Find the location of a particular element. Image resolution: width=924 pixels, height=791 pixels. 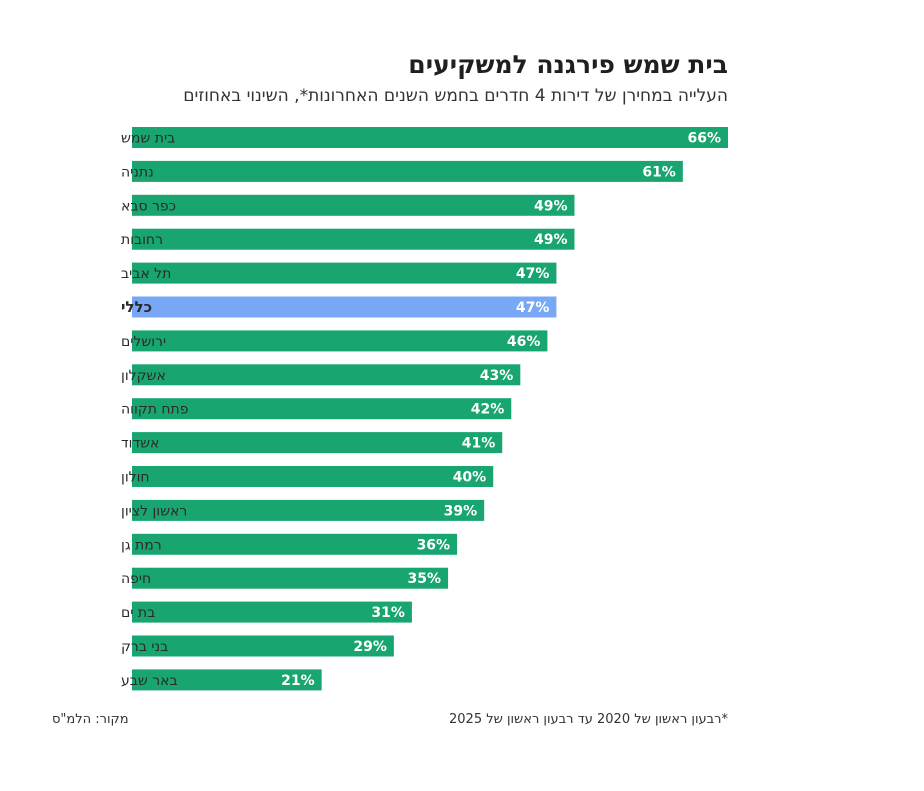

category-label: בת ים is located at coordinates (138, 613).